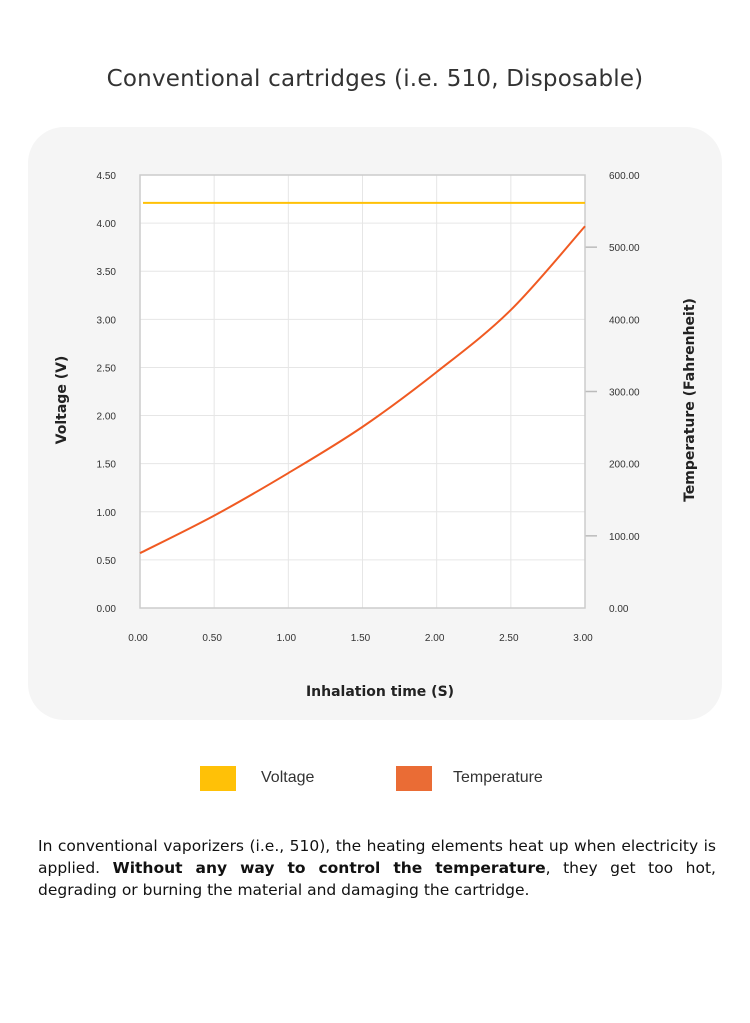 Image resolution: width=750 pixels, height=1023 pixels. Describe the element at coordinates (509, 638) in the screenshot. I see `x-tick-label: 2.50` at that location.